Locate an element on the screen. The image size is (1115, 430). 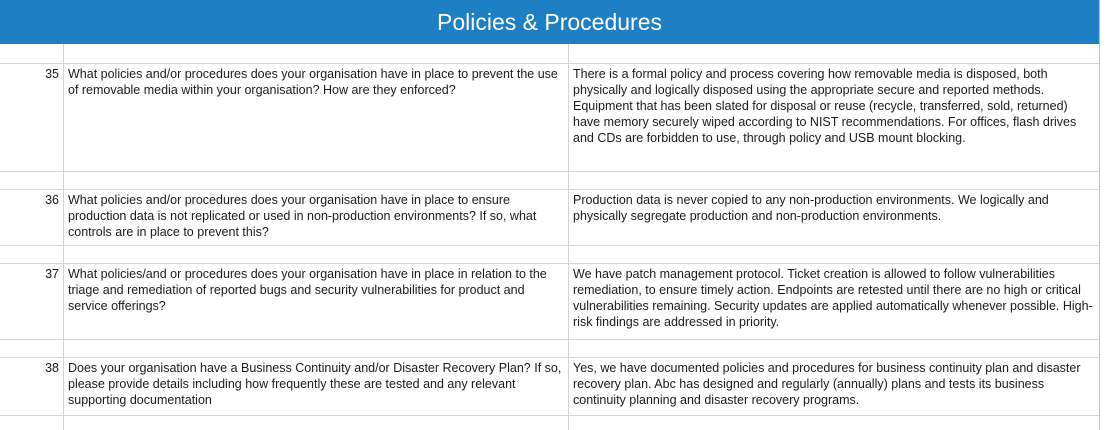
question-number: 37 is located at coordinates (52, 274).